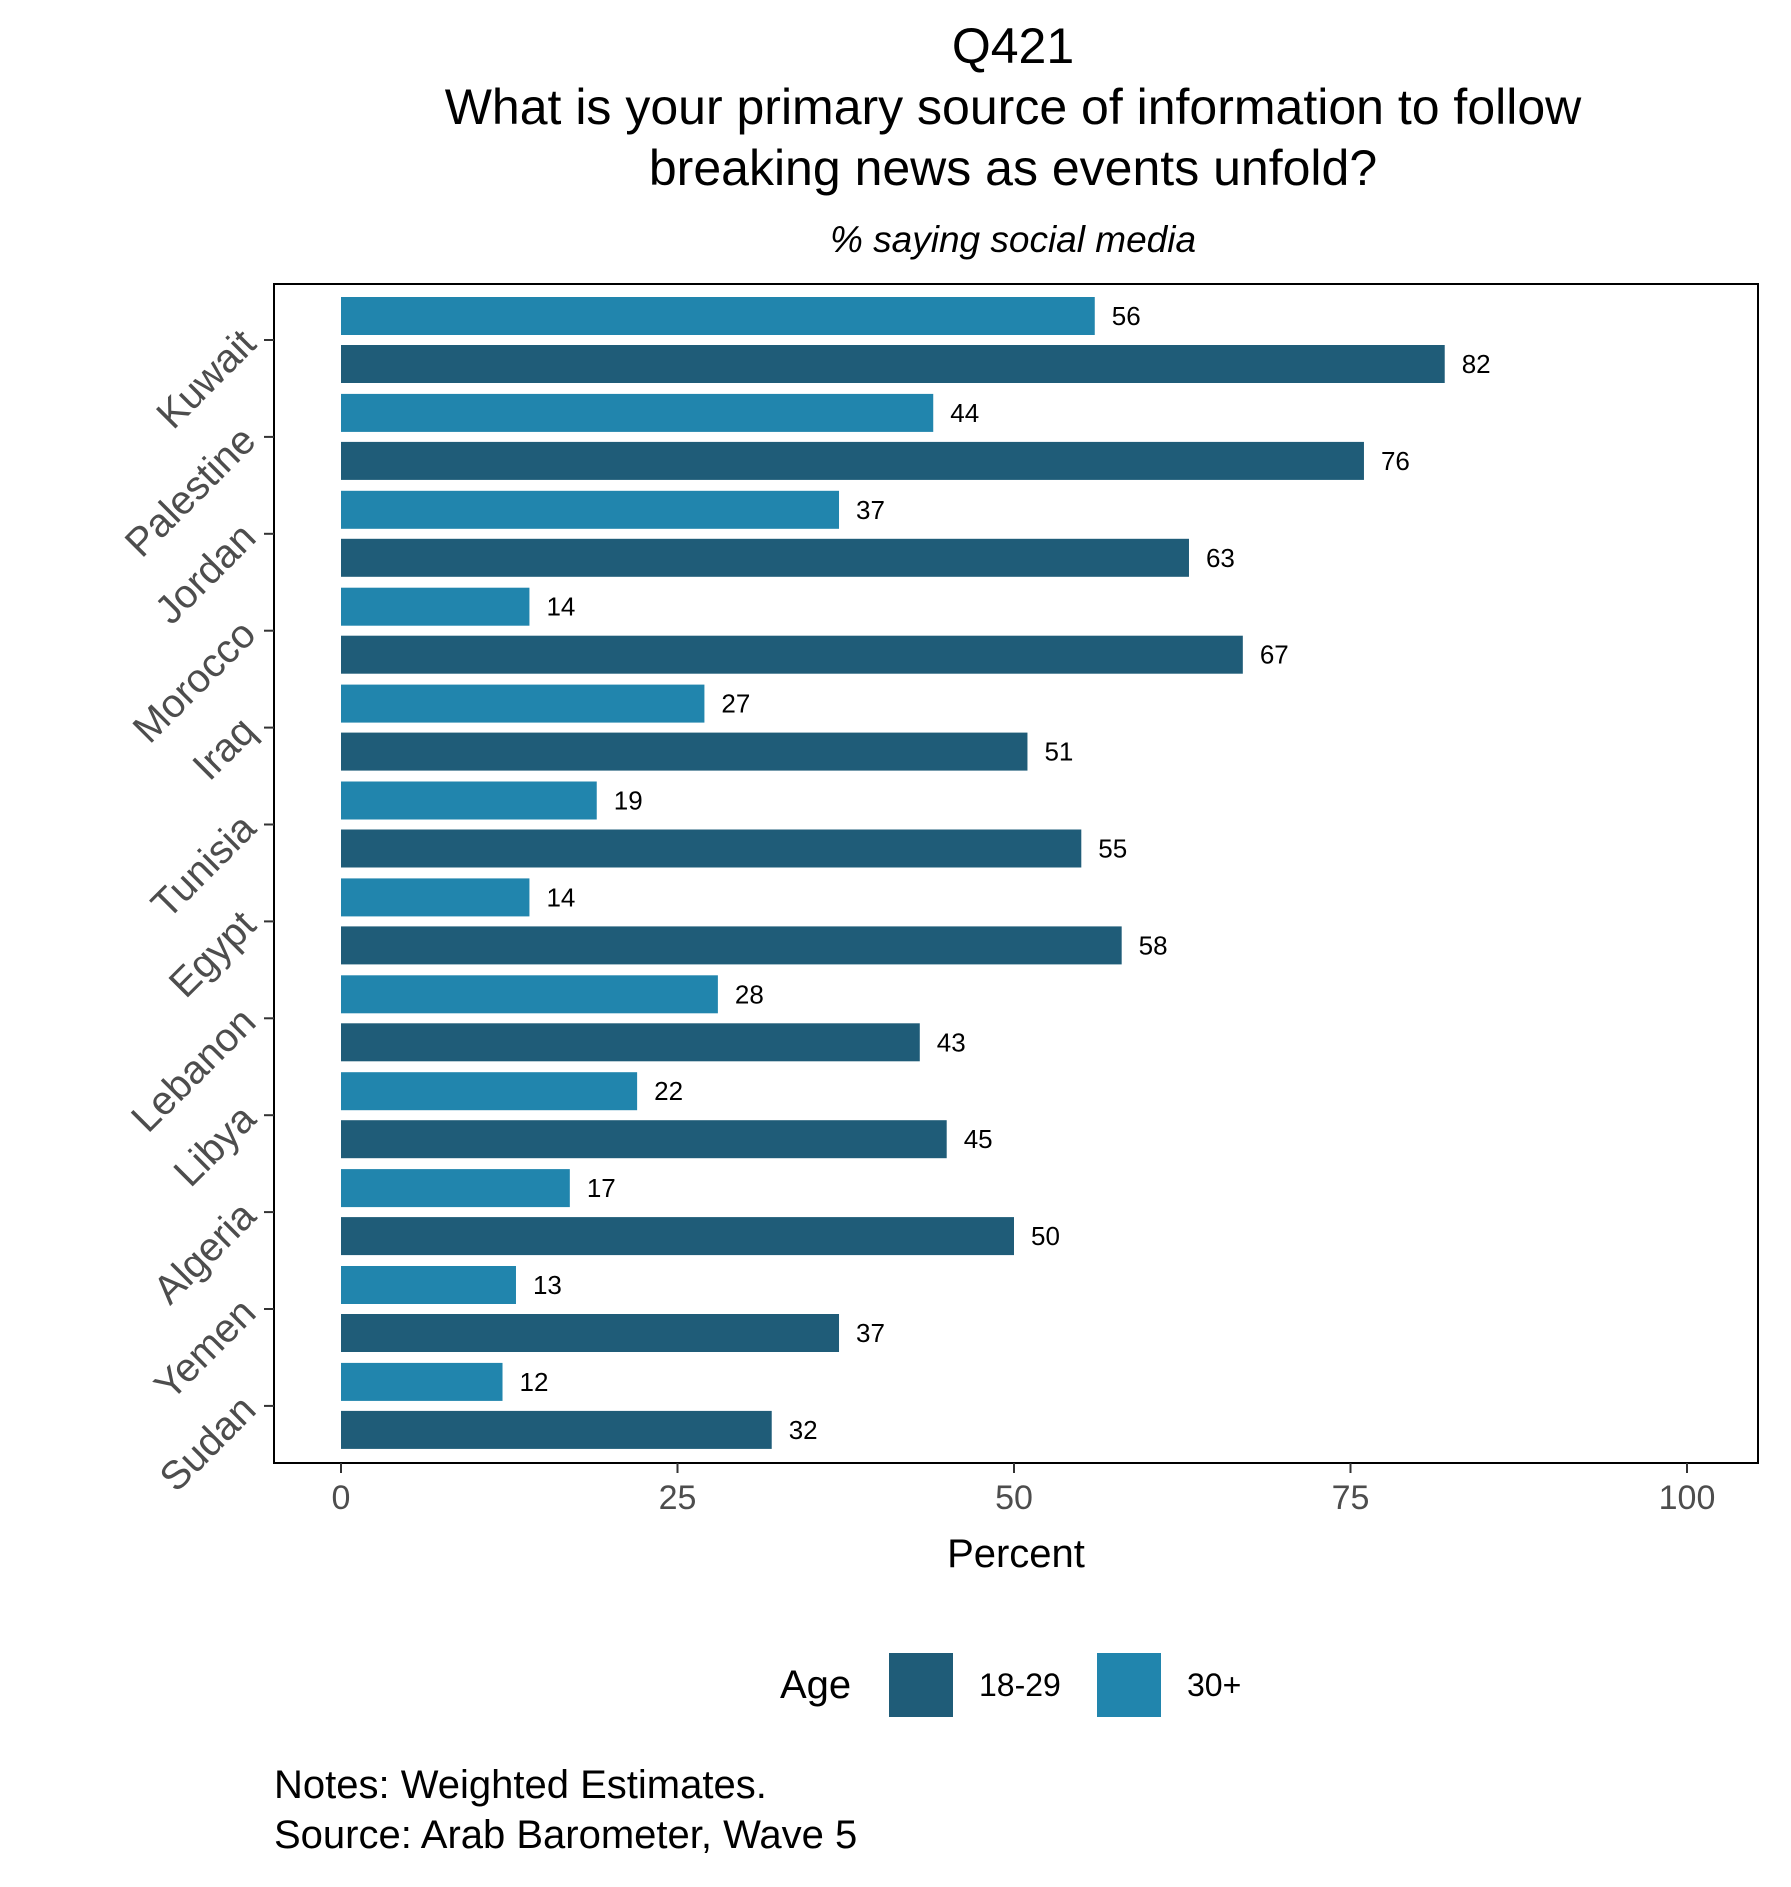 This screenshot has height=1887, width=1791. Describe the element at coordinates (206, 379) in the screenshot. I see `y-tick-label-kuwait: Kuwait` at that location.